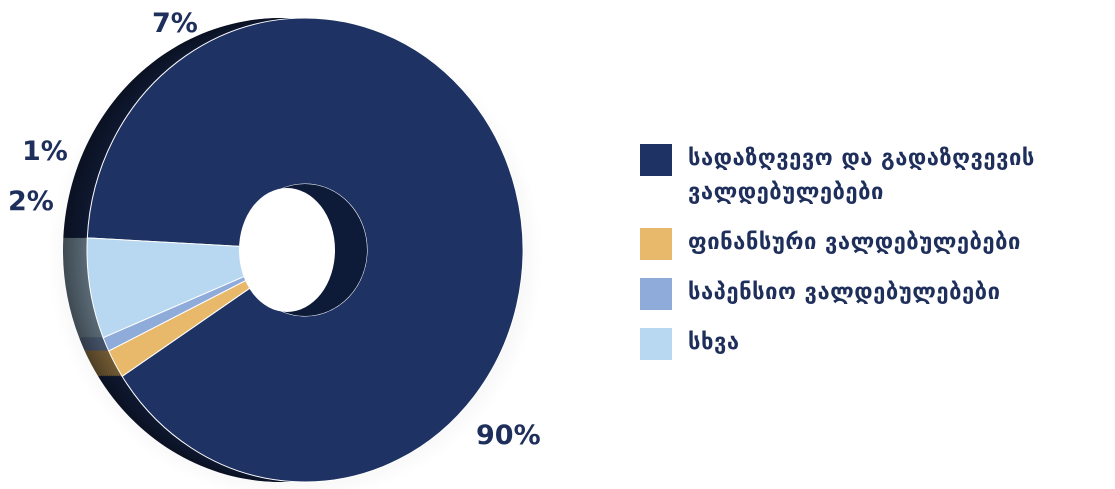 The image size is (1115, 489). Describe the element at coordinates (875, 343) in the screenshot. I see `legend-item-other: სხვა` at that location.